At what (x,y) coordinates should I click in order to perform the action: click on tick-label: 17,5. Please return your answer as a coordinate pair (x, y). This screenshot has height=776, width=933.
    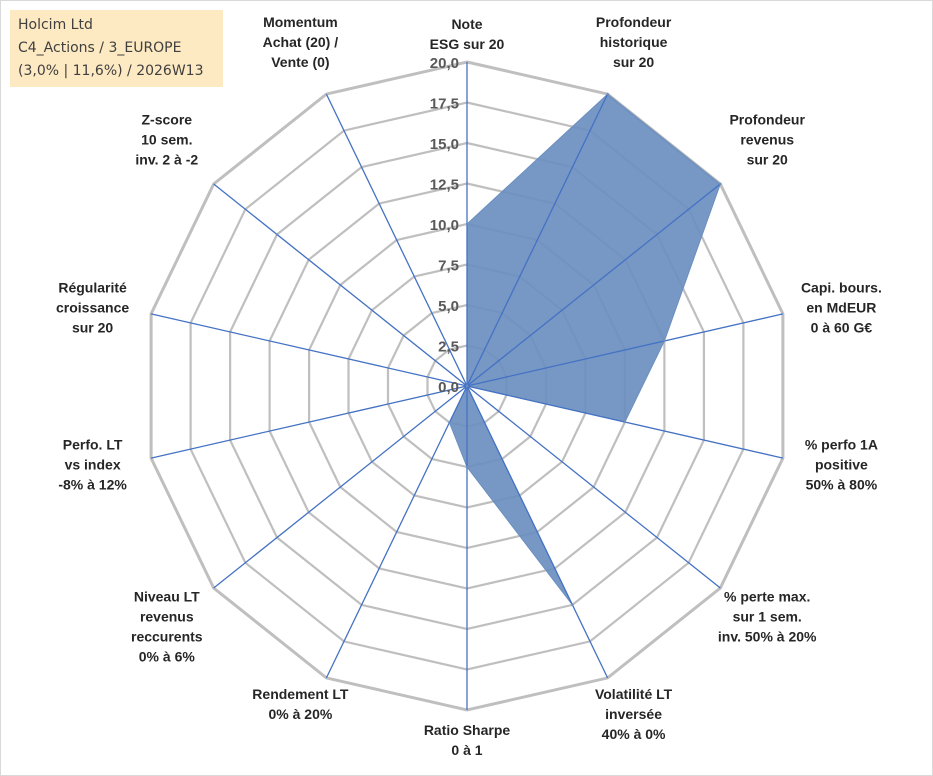
    Looking at the image, I should click on (444, 104).